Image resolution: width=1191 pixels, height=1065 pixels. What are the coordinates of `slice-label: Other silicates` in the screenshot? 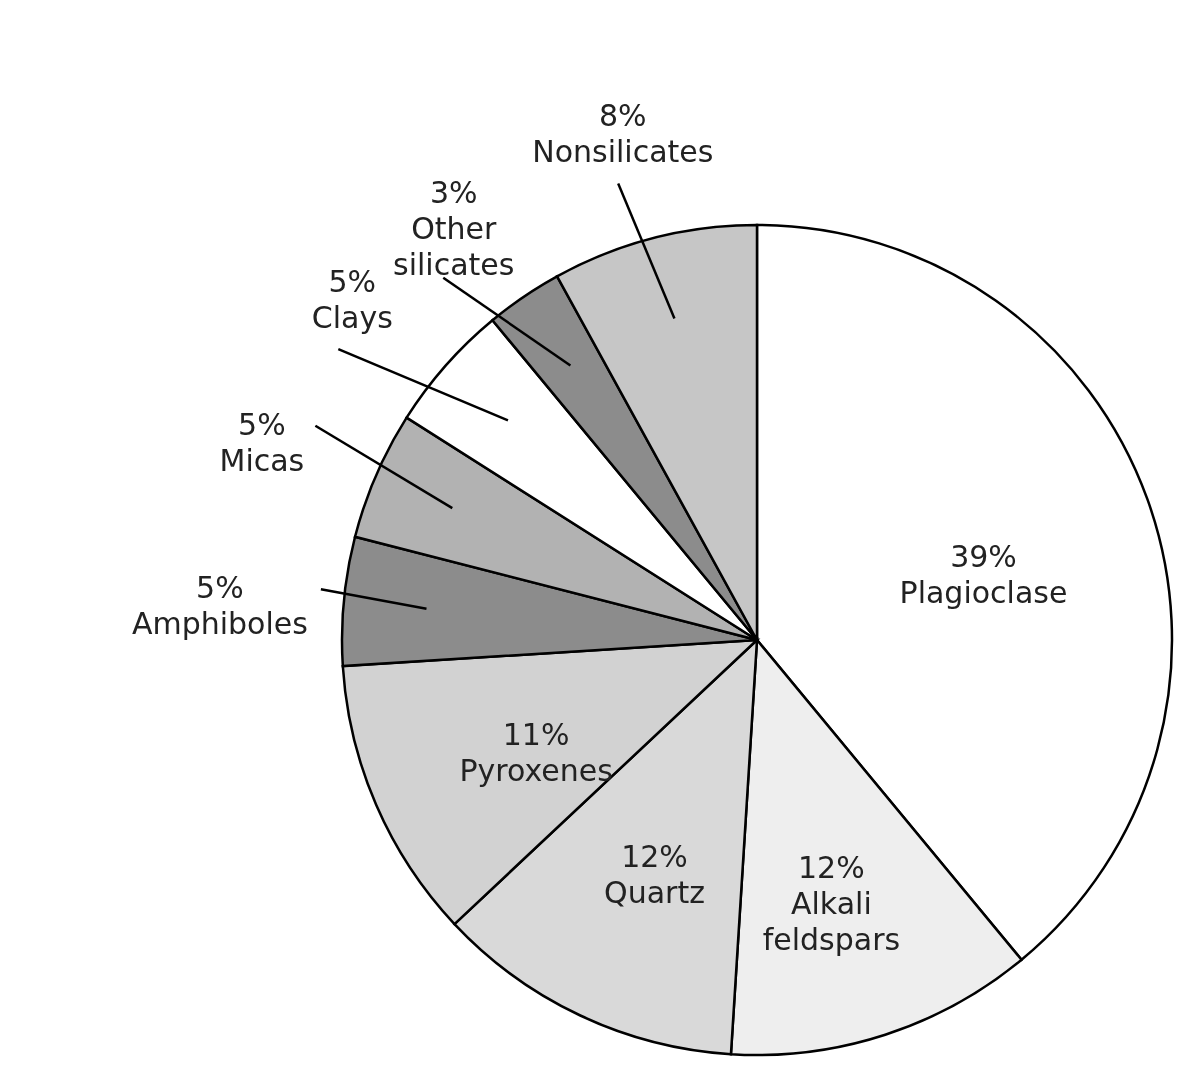 It's located at (454, 246).